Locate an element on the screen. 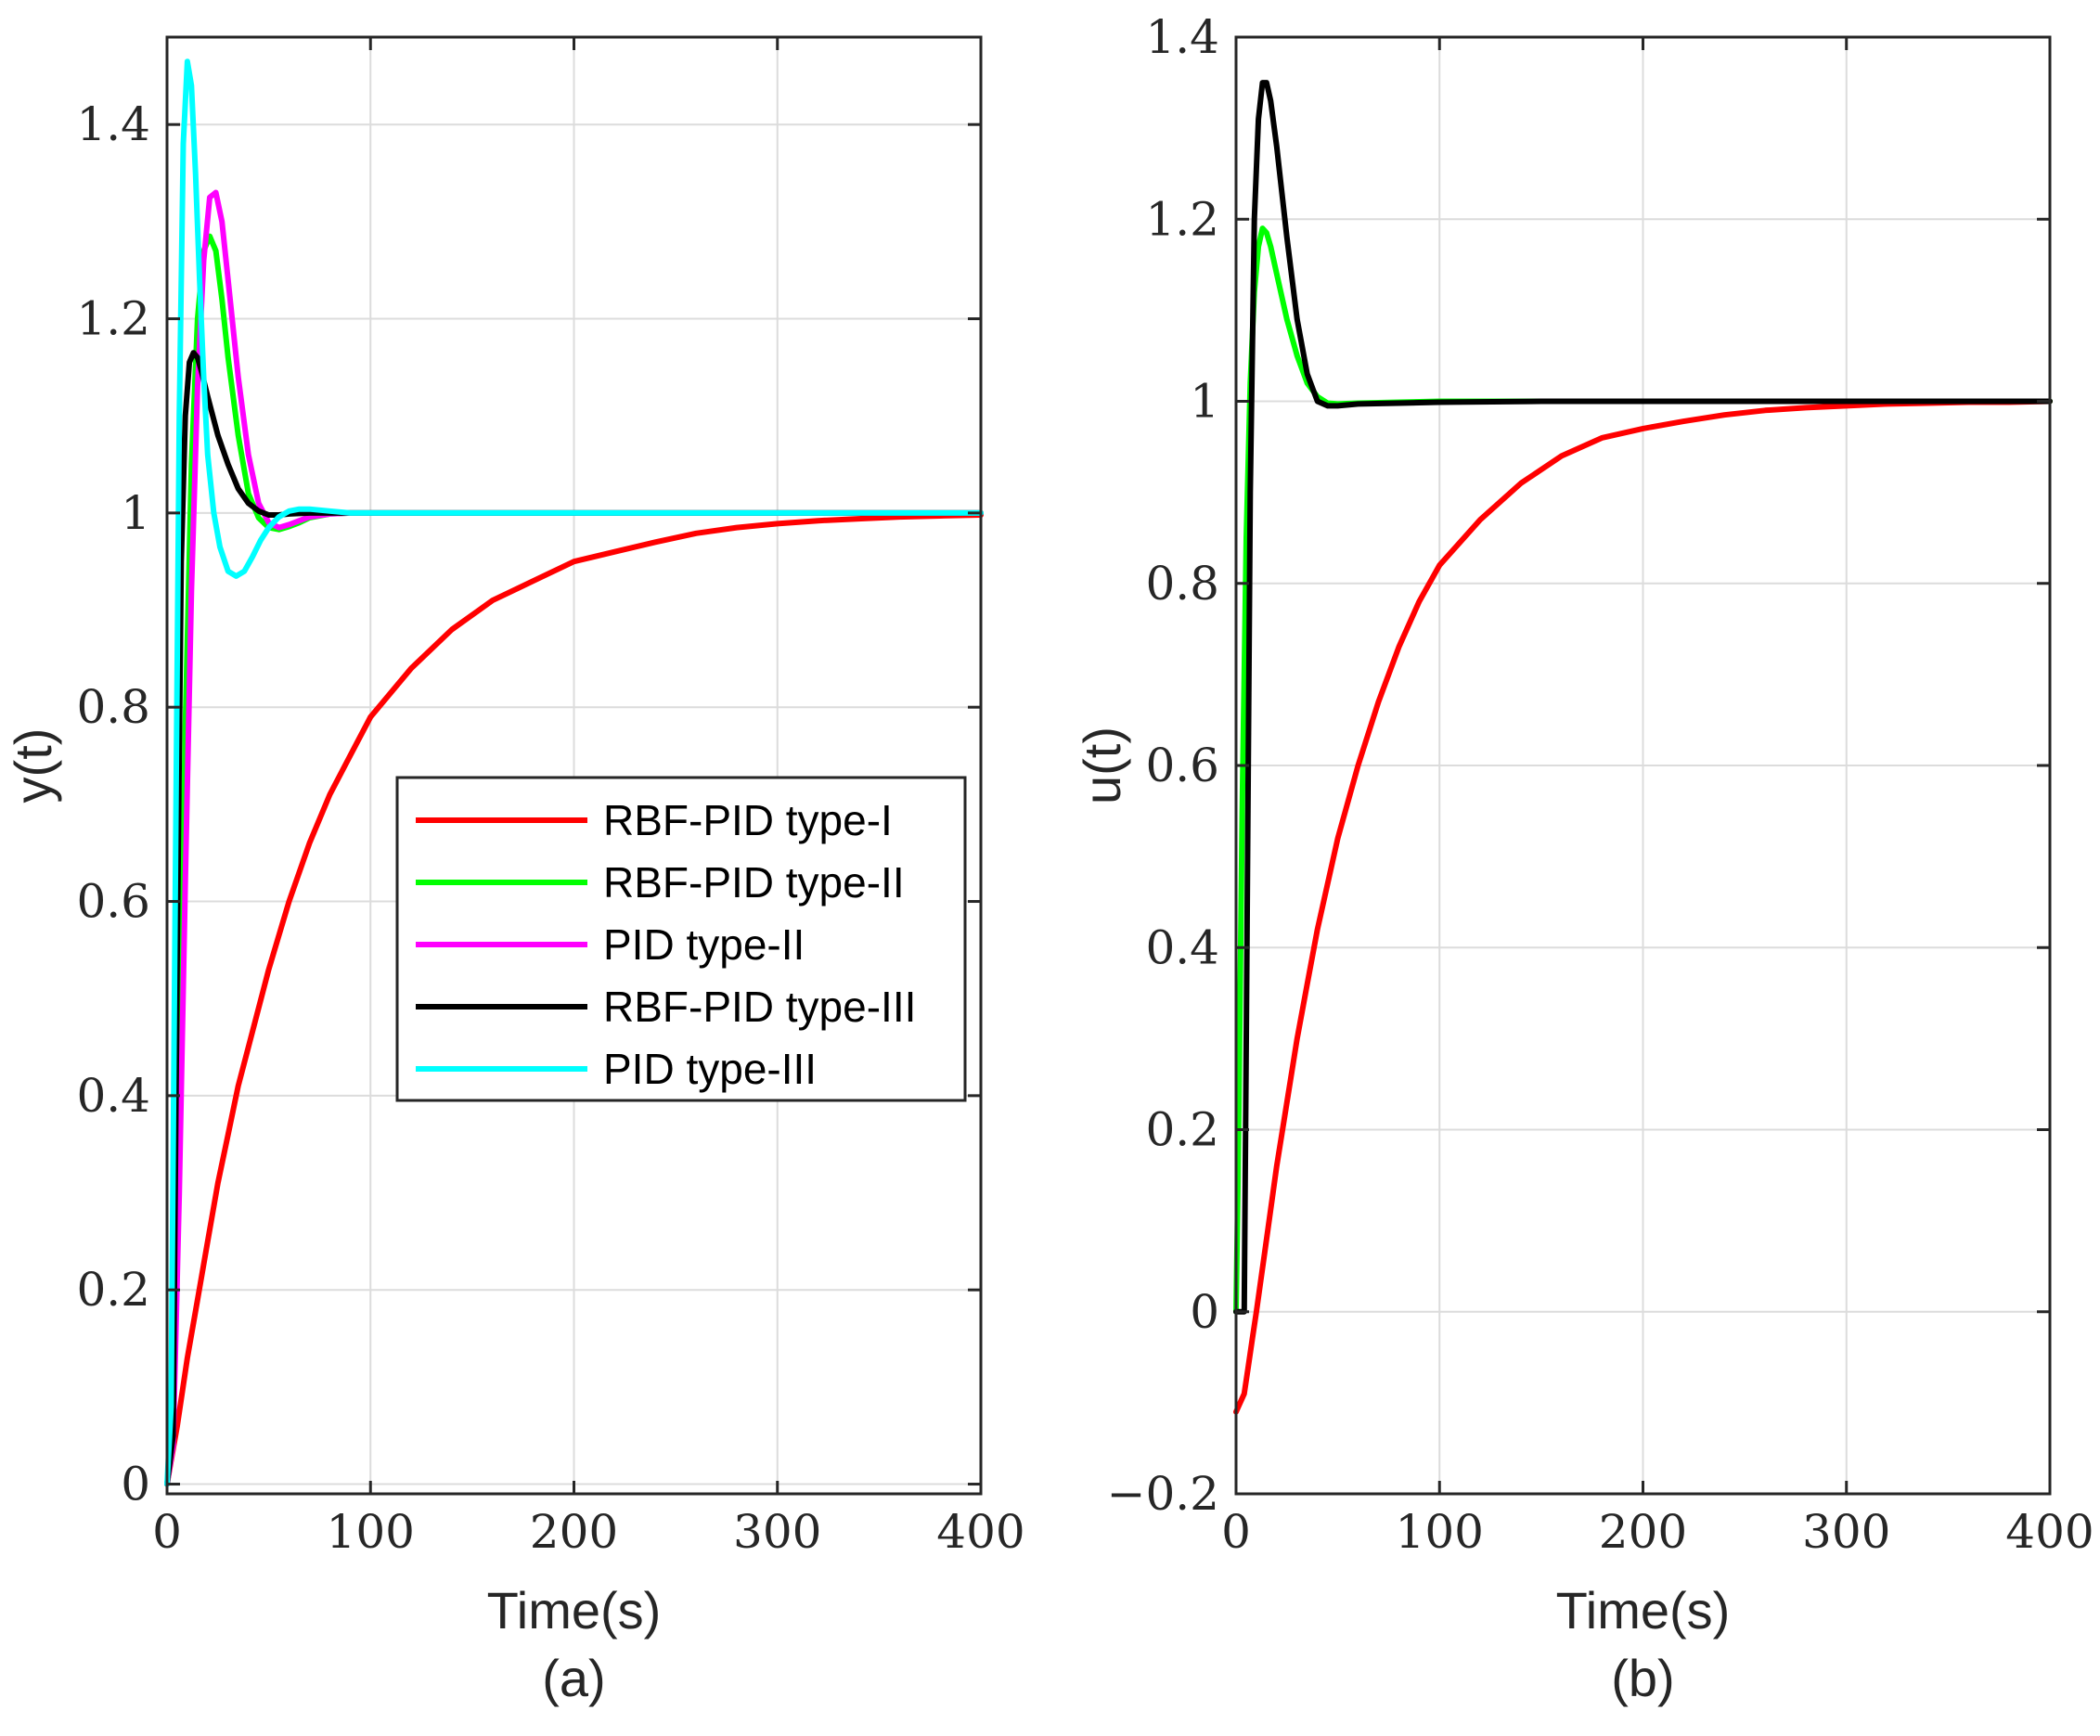 The width and height of the screenshot is (2100, 1736). legend-label-pid-type-ii: PID type-II is located at coordinates (704, 944).